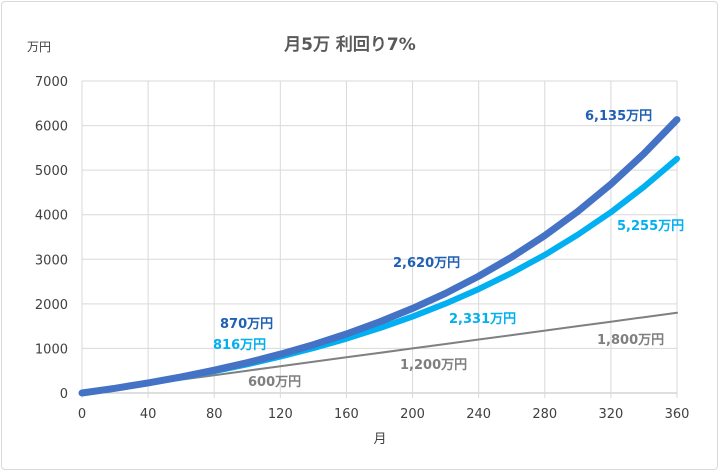 The width and height of the screenshot is (721, 473). I want to click on data-label: 600万円, so click(274, 382).